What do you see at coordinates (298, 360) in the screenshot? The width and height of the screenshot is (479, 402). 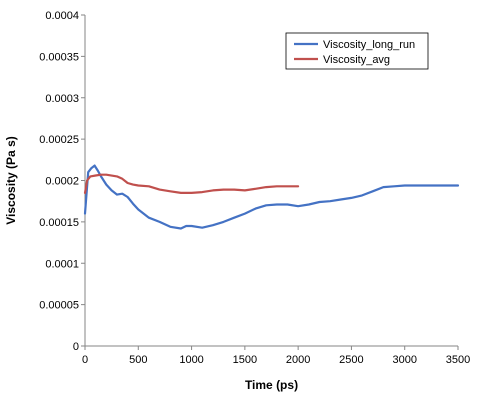 I see `x-tick-label: 2000` at bounding box center [298, 360].